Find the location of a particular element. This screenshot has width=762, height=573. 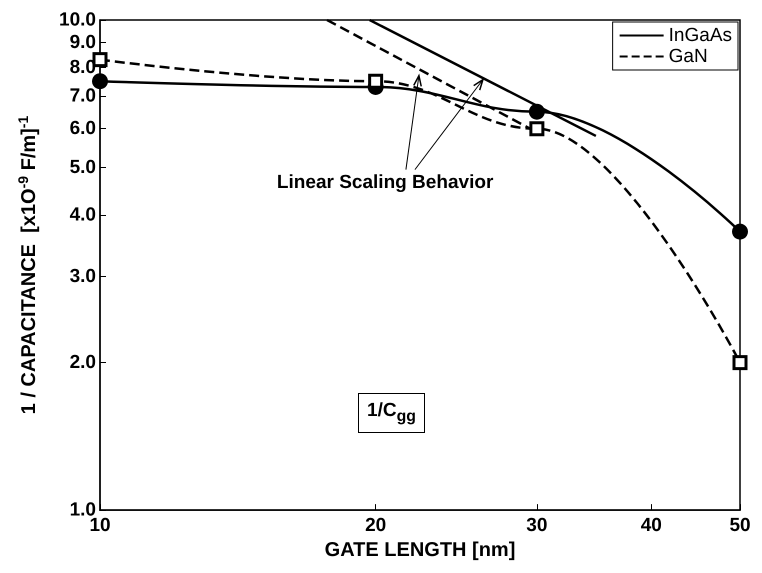

legend-label: InGaAs is located at coordinates (700, 35).